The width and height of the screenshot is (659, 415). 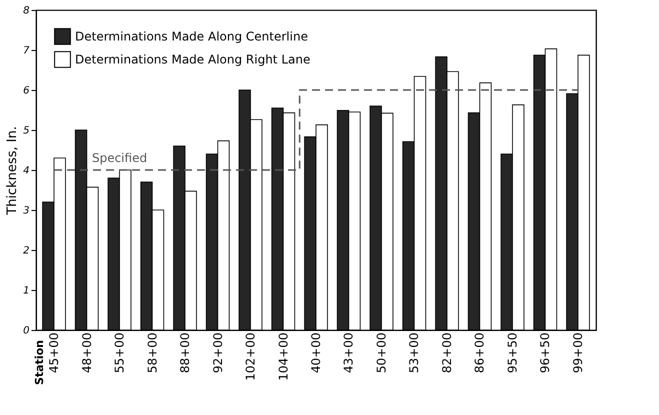 What do you see at coordinates (119, 353) in the screenshot?
I see `x-tick-label: 55+00` at bounding box center [119, 353].